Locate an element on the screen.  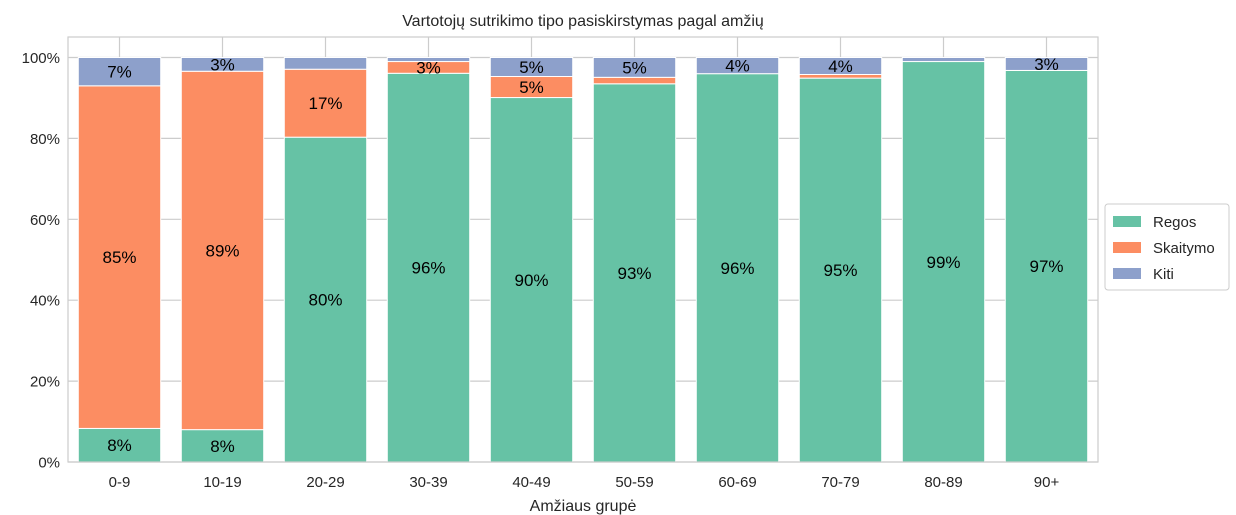
legend-swatch-kiti is located at coordinates (1127, 273).